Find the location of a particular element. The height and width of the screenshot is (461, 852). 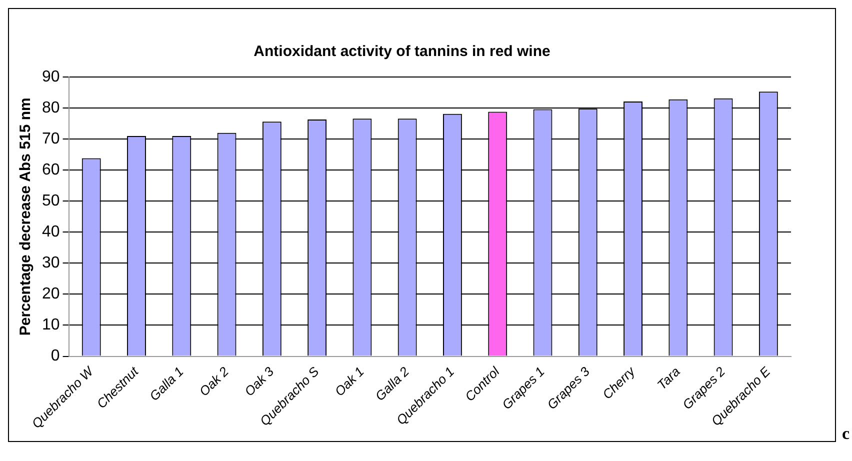

y-tick-label: 90 is located at coordinates (51, 77).